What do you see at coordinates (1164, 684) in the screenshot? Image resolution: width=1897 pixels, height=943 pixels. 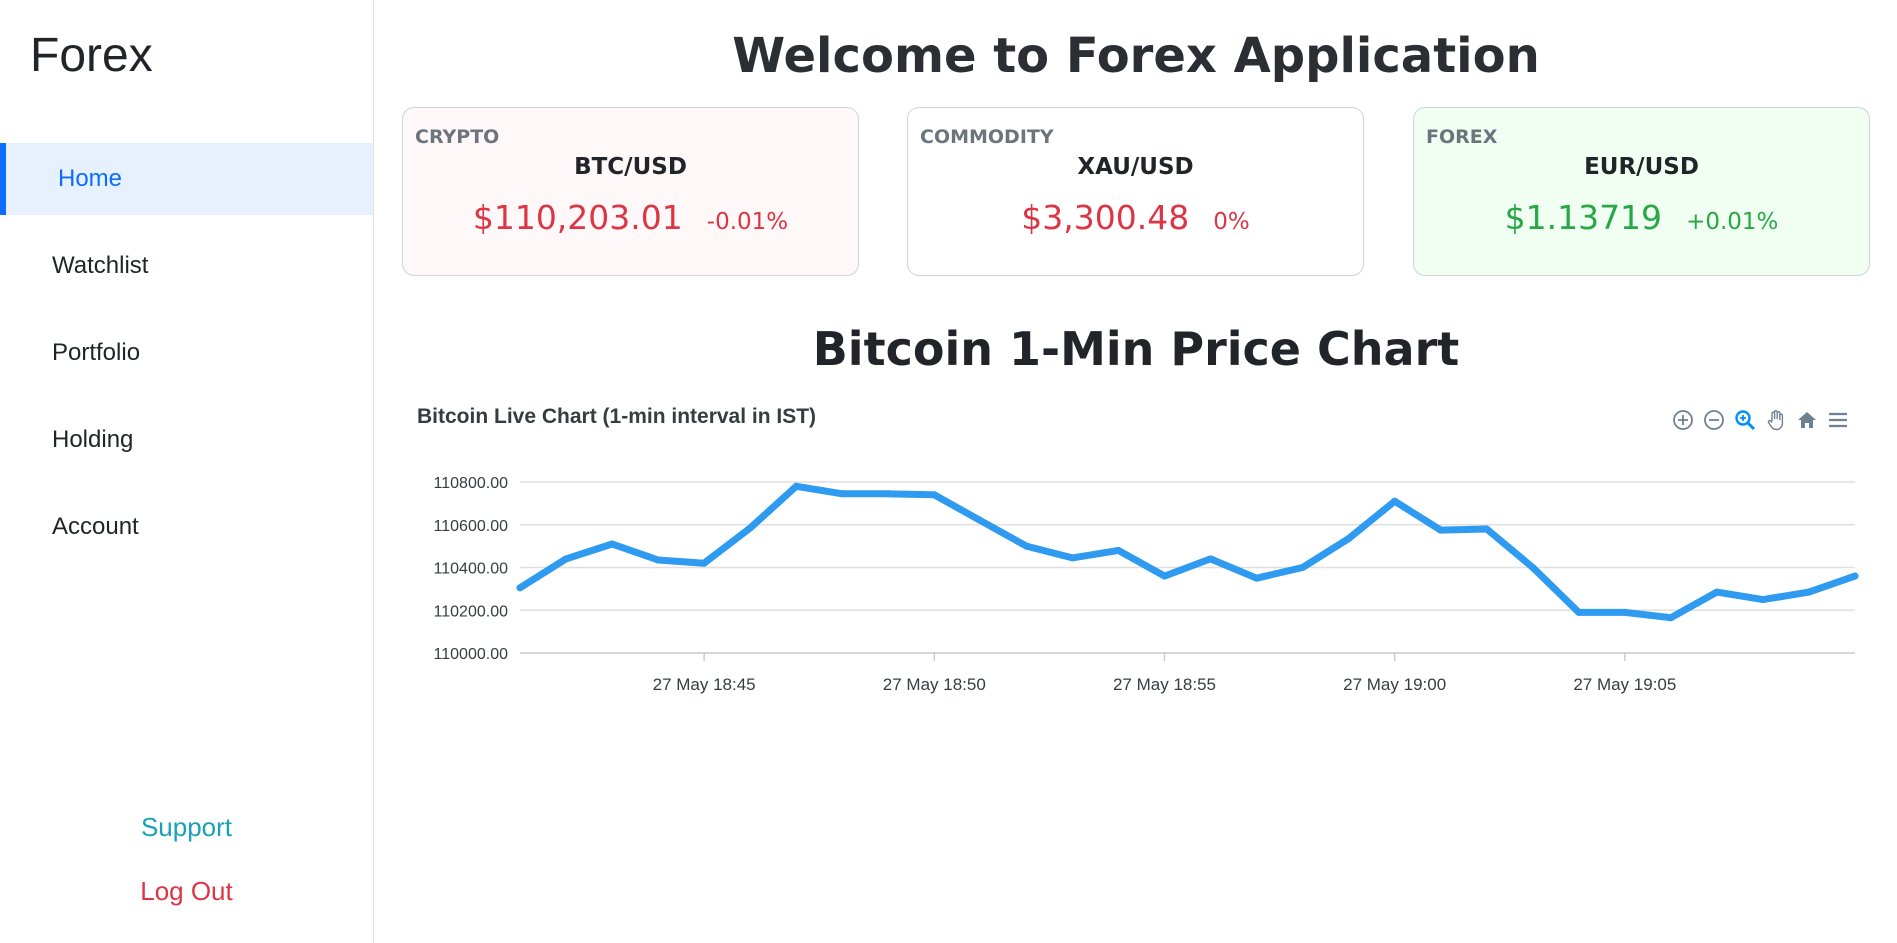 I see `x-tick-label: 27 May 18:55` at bounding box center [1164, 684].